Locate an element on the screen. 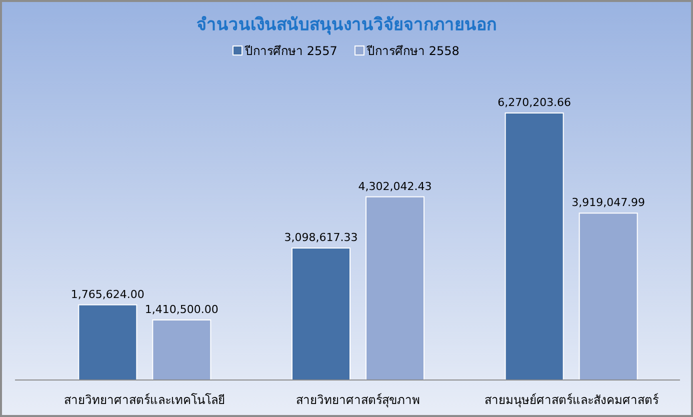  data-label: 1,410,500.00 is located at coordinates (181, 309).